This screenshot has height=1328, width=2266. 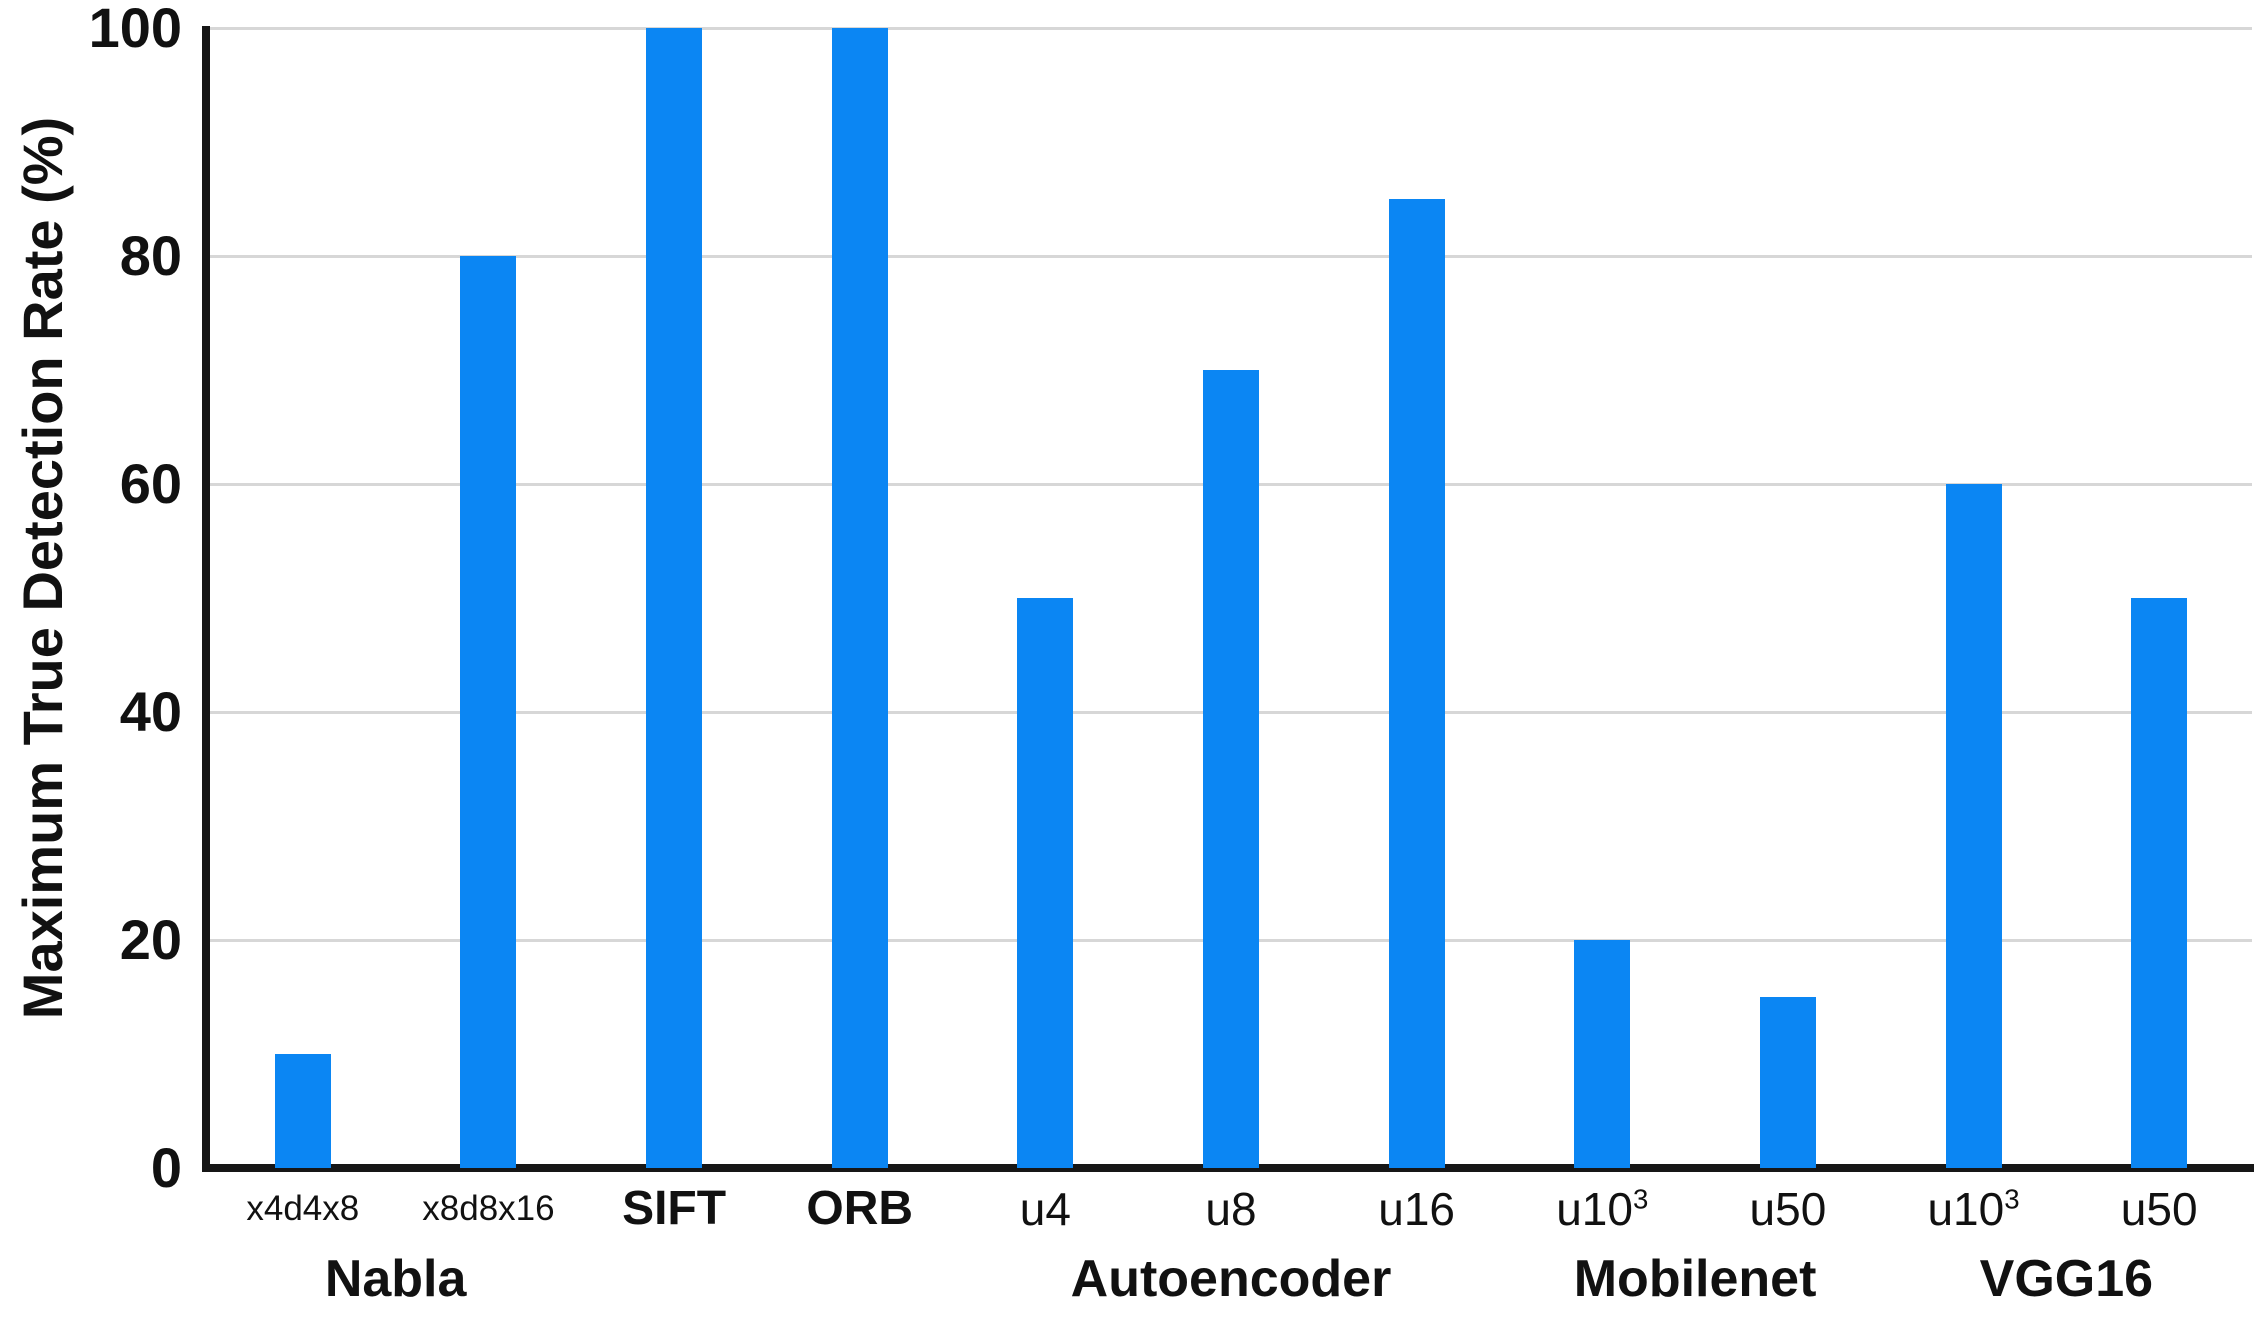 I want to click on x-label-u16-6: u16, so click(x=1417, y=1209).